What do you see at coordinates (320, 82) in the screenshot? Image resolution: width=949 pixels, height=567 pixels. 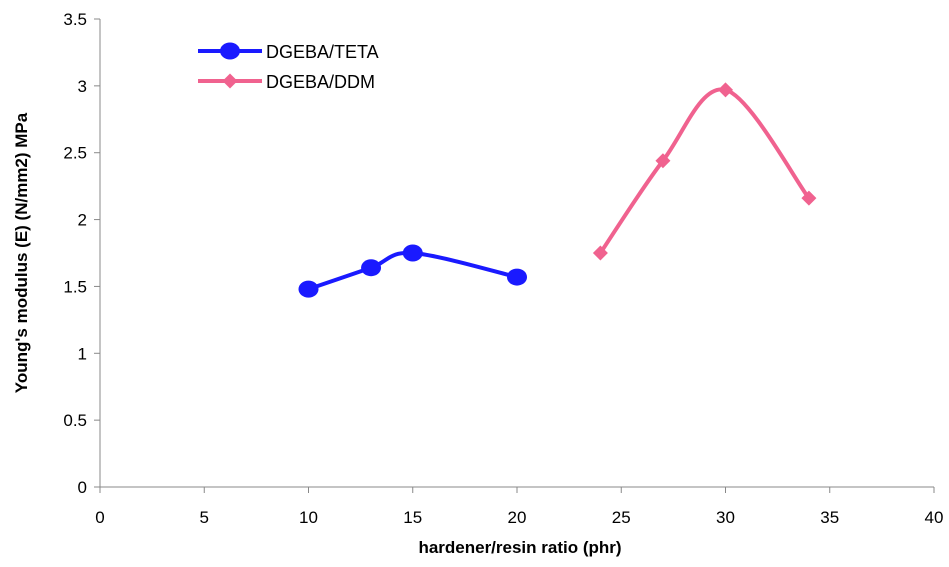 I see `legend-label: DGEBA/DDM` at bounding box center [320, 82].